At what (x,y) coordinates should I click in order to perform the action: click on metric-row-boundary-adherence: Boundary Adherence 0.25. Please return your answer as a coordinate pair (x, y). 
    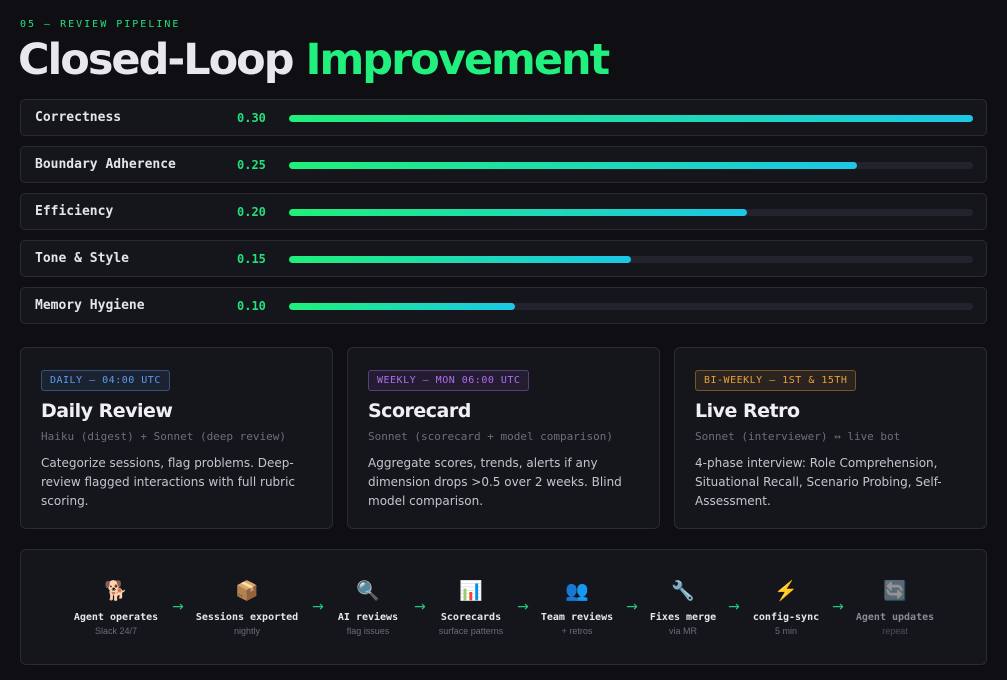
    Looking at the image, I should click on (503, 164).